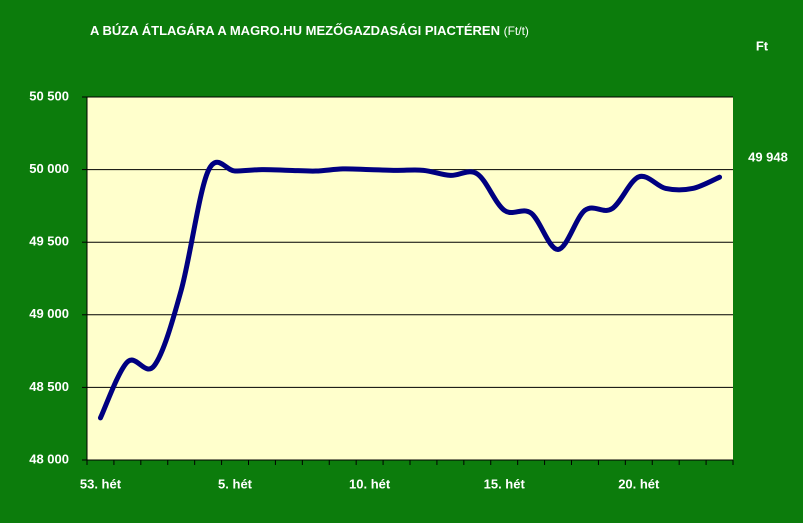 This screenshot has width=803, height=523. I want to click on y-tick-label: 49 500, so click(49, 241).